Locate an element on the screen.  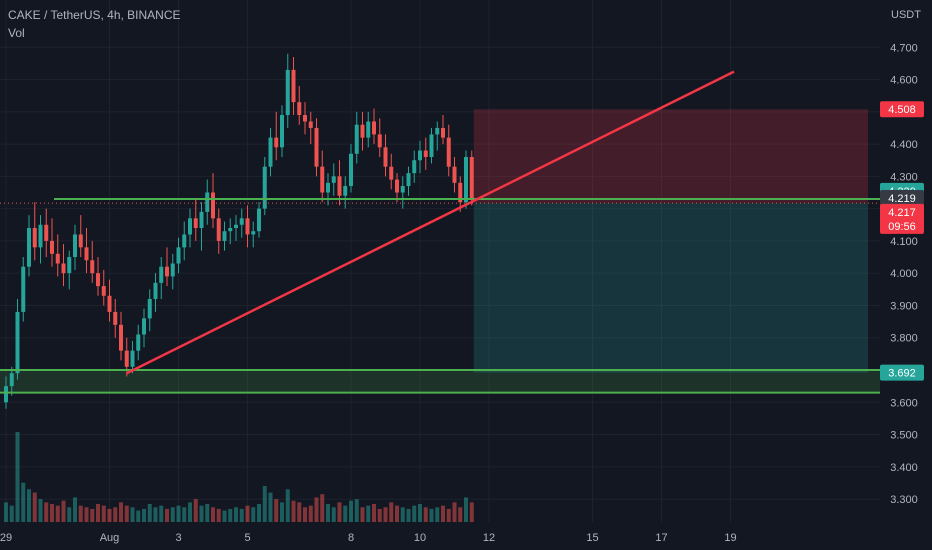
last-price-badge: 4.217 is located at coordinates (902, 213).